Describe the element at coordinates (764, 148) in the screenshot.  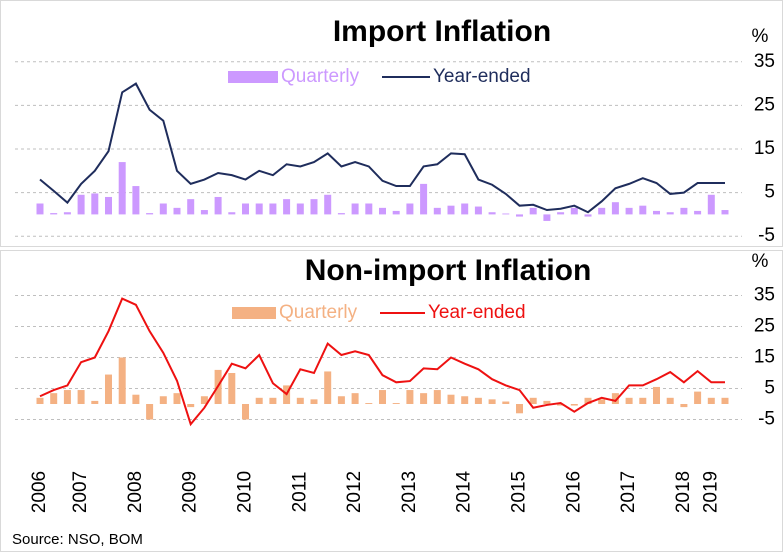
I see `y-tick-label: 15` at that location.